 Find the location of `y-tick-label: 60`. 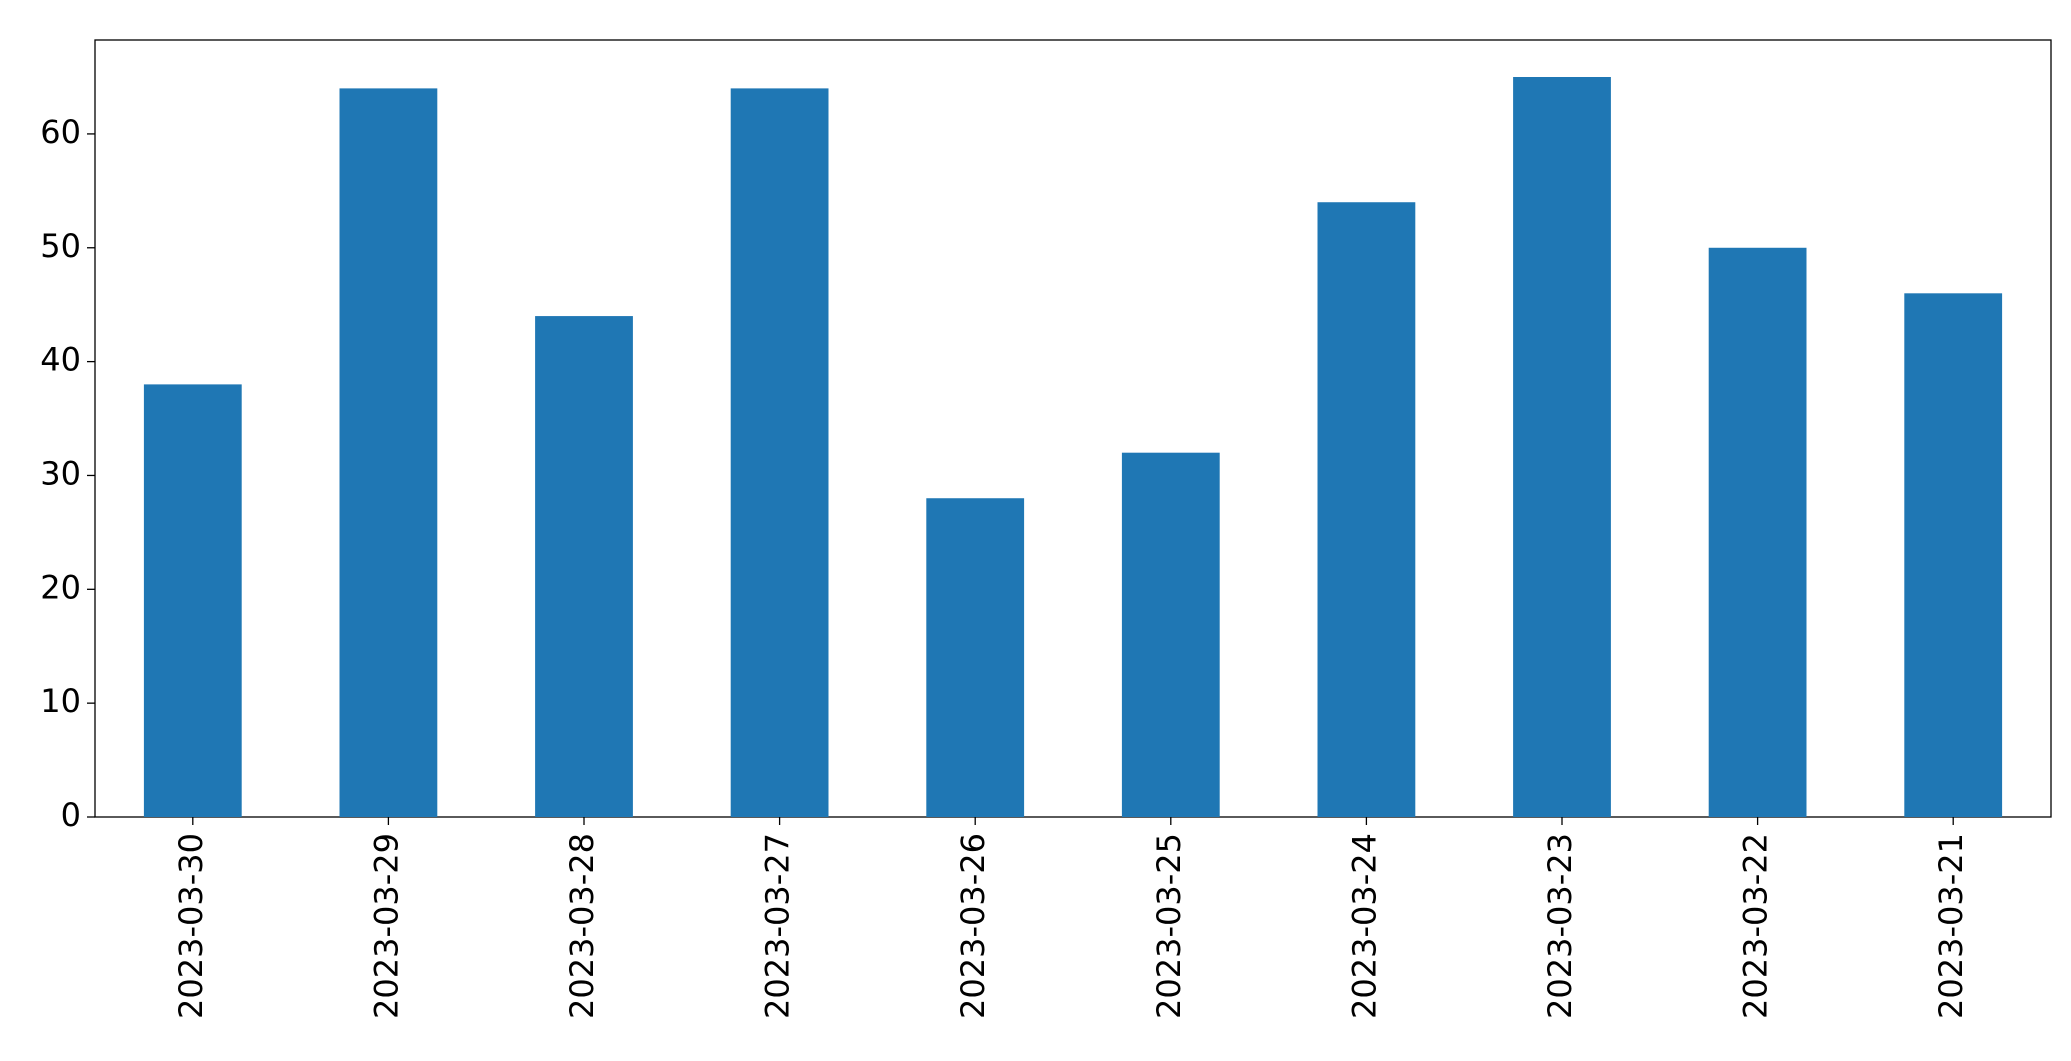

y-tick-label: 60 is located at coordinates (60, 132).